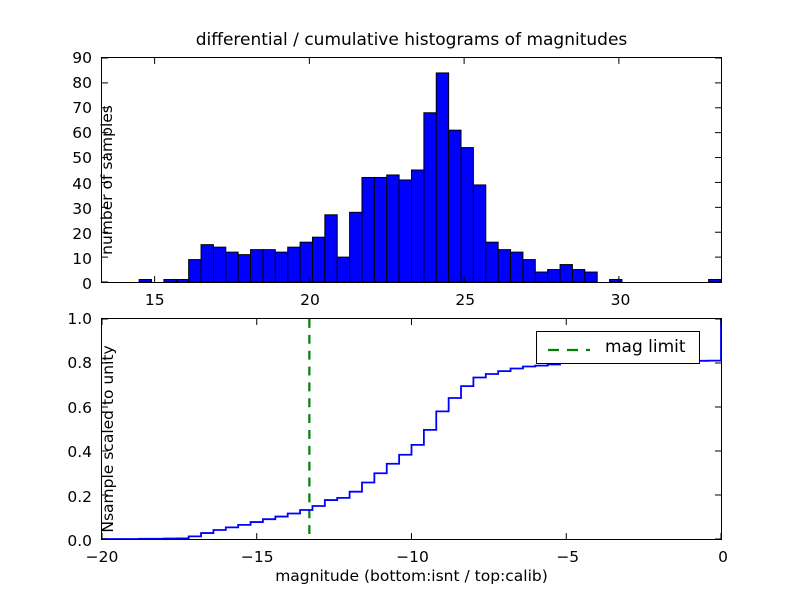 This screenshot has height=600, width=800. What do you see at coordinates (79, 541) in the screenshot?
I see `bottom-y-tick-0.0: 0.0` at bounding box center [79, 541].